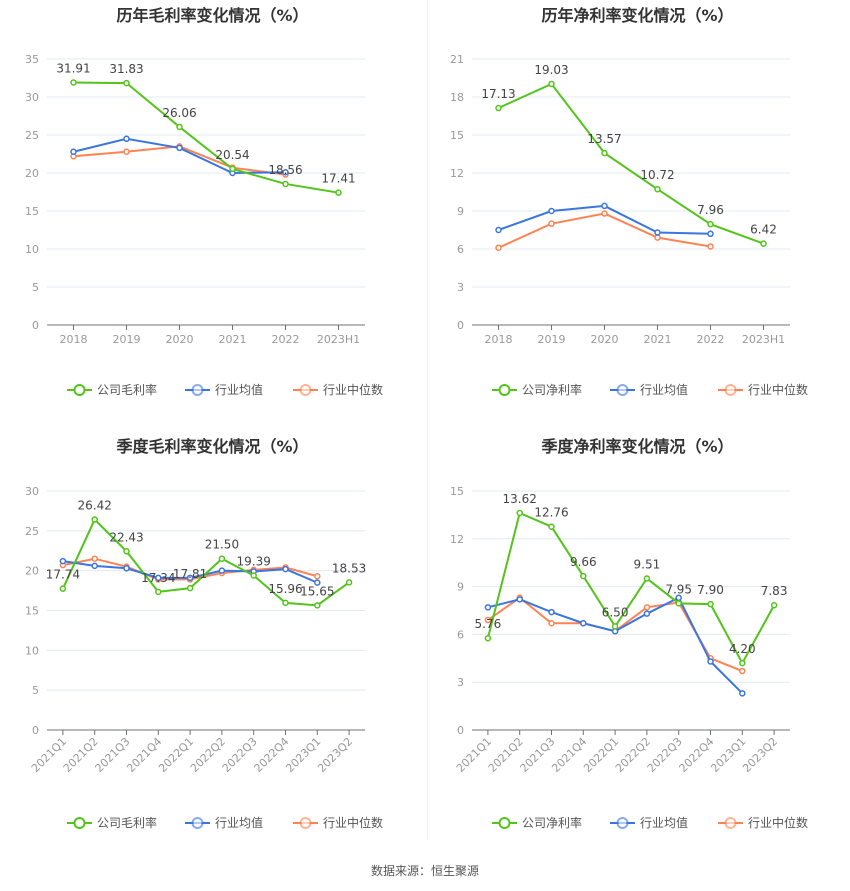 This screenshot has height=891, width=850. What do you see at coordinates (615, 612) in the screenshot?
I see `data-label: 6.50` at bounding box center [615, 612].